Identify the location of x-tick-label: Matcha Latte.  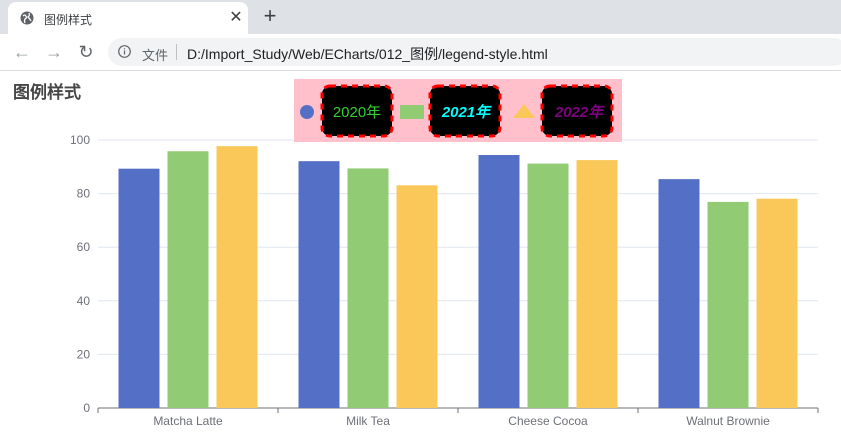
(188, 421).